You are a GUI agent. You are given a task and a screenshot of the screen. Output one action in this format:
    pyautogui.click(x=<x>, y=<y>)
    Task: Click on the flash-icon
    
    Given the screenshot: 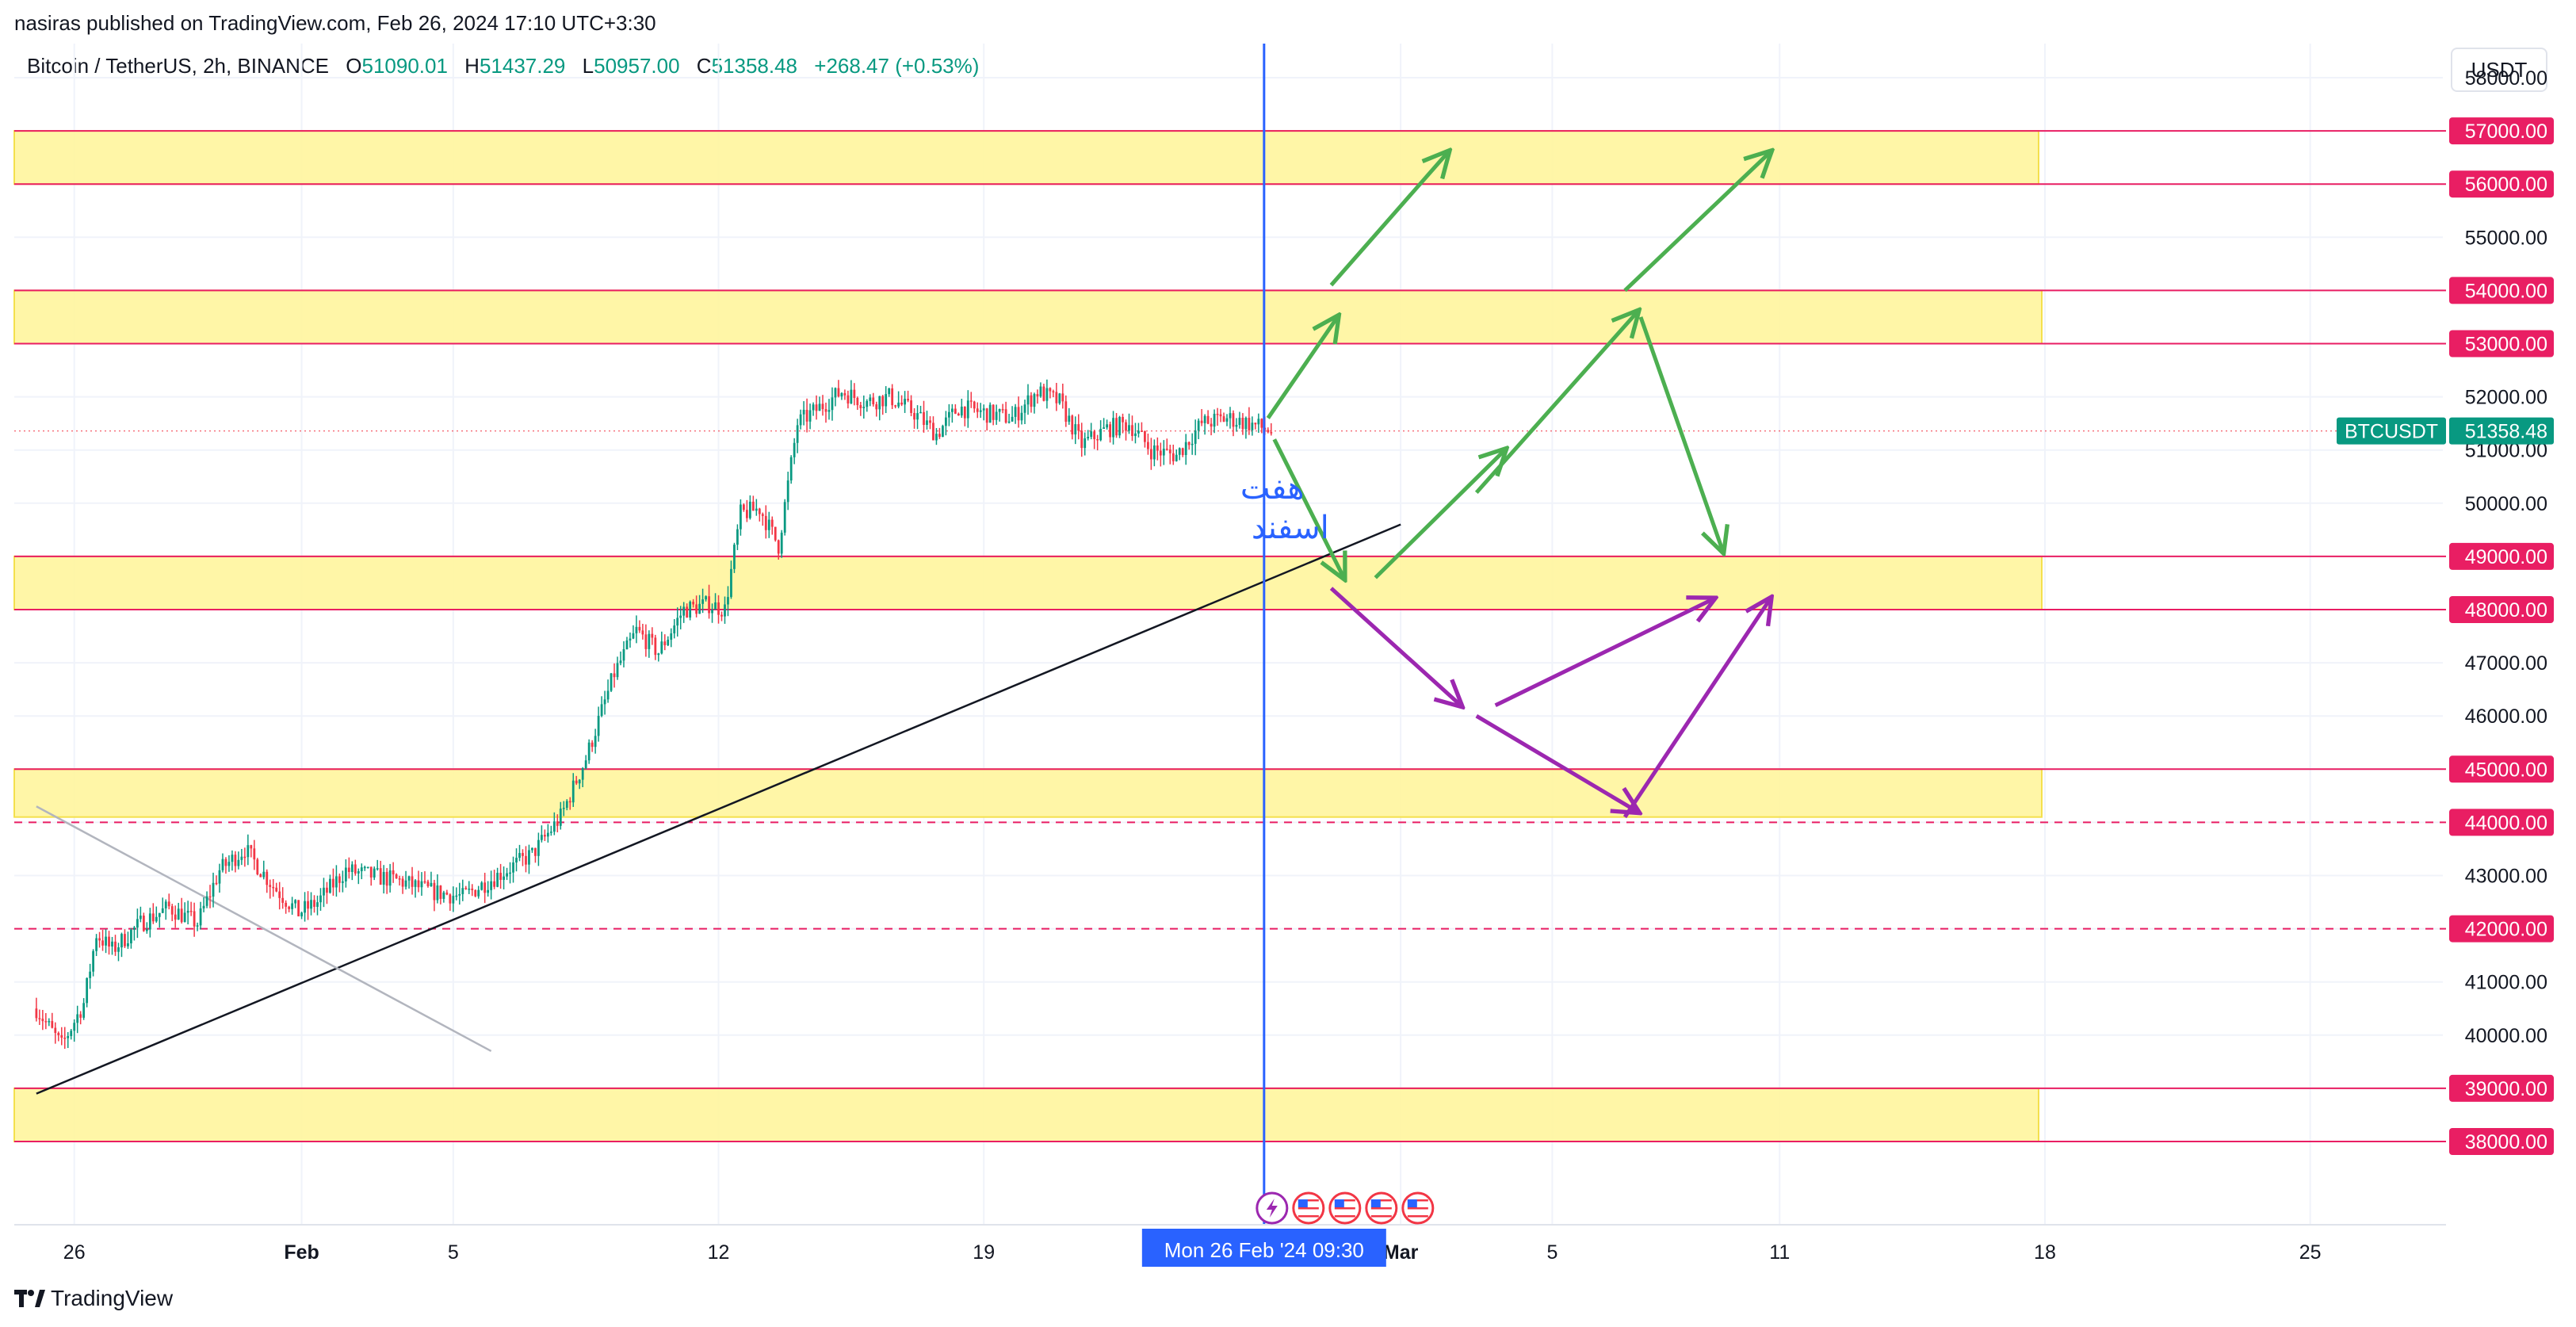 What is the action you would take?
    pyautogui.click(x=1272, y=1208)
    